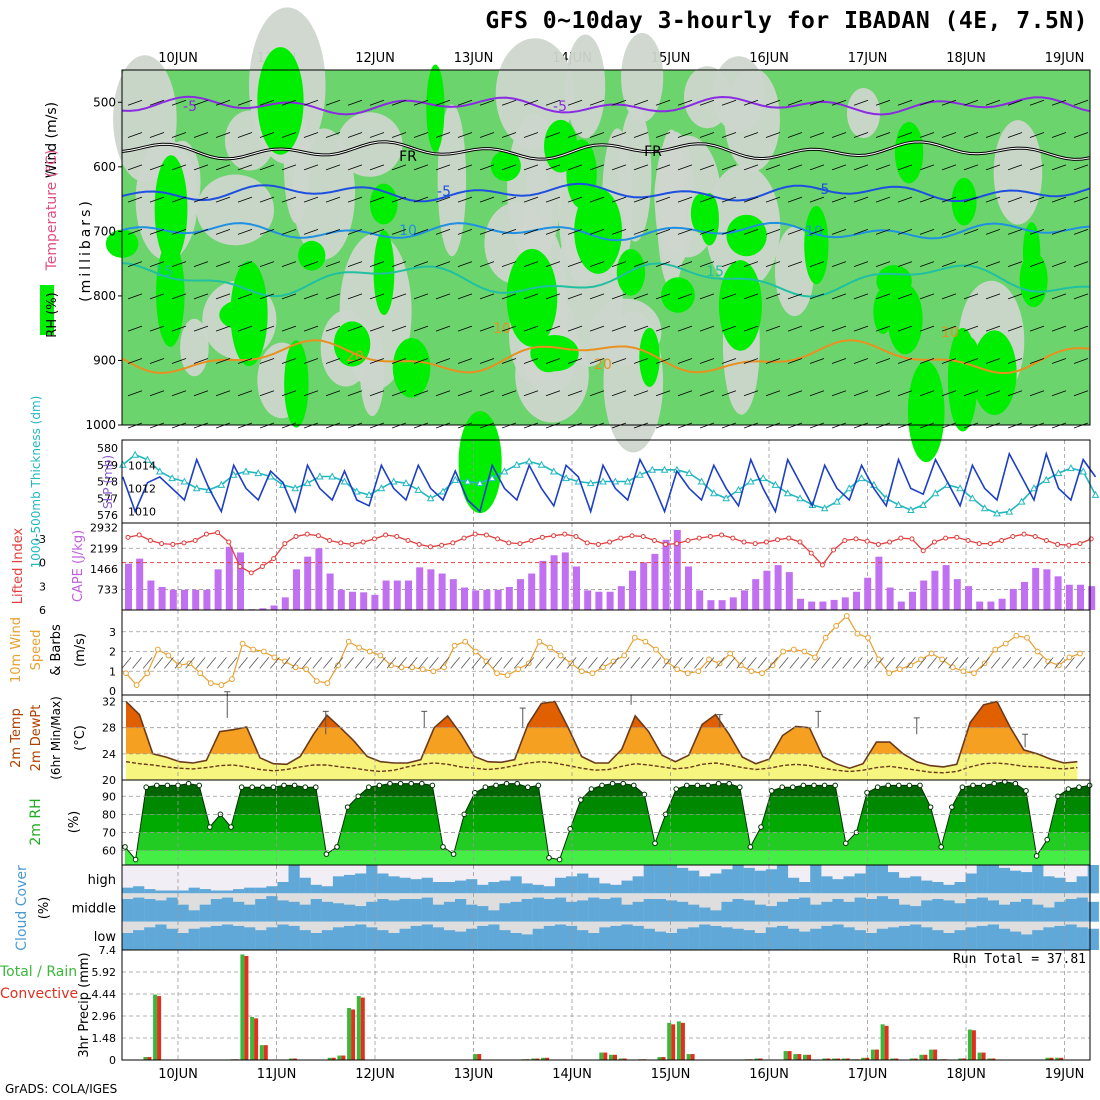 Image resolution: width=1100 pixels, height=1100 pixels. I want to click on ylabel-barbs: & Barbs, so click(56, 650).